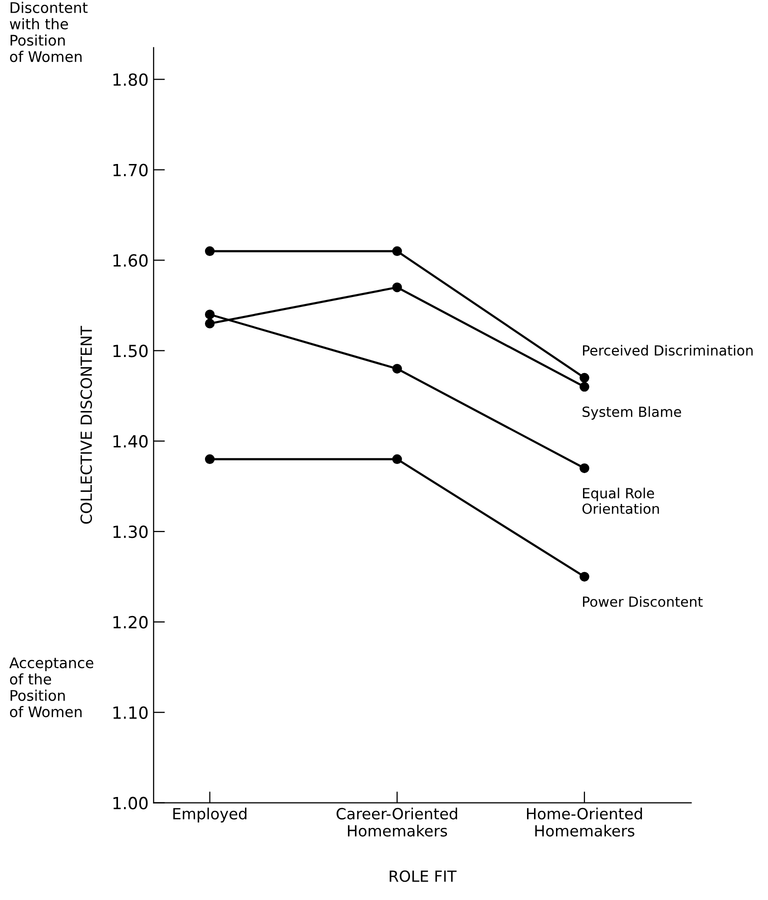 This screenshot has width=768, height=900. Describe the element at coordinates (632, 413) in the screenshot. I see `series-label: System Blame` at that location.